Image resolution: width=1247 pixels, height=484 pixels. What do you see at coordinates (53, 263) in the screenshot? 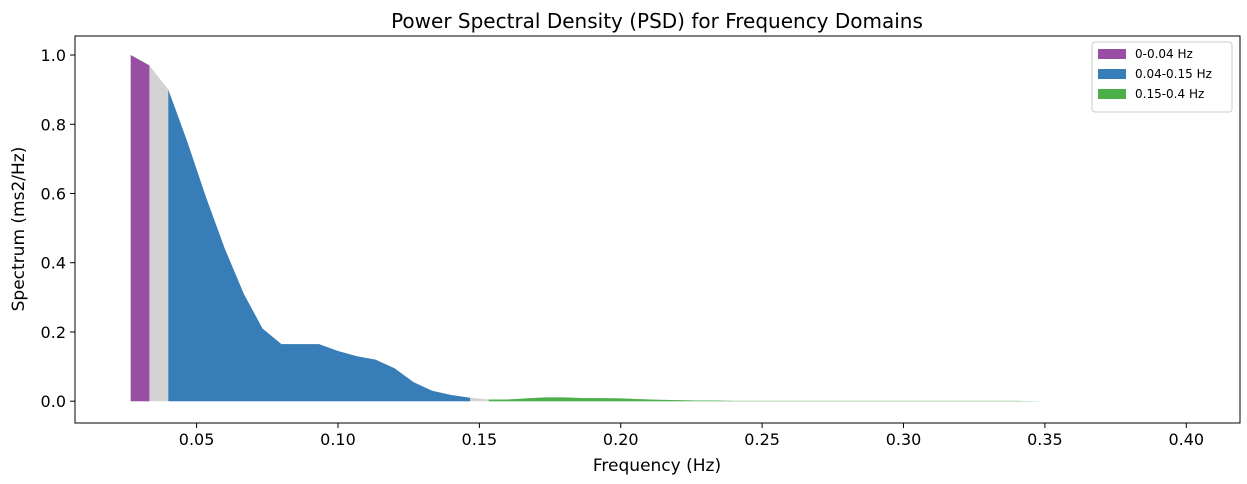
I see `y-tick-label: 0.4` at bounding box center [53, 263].